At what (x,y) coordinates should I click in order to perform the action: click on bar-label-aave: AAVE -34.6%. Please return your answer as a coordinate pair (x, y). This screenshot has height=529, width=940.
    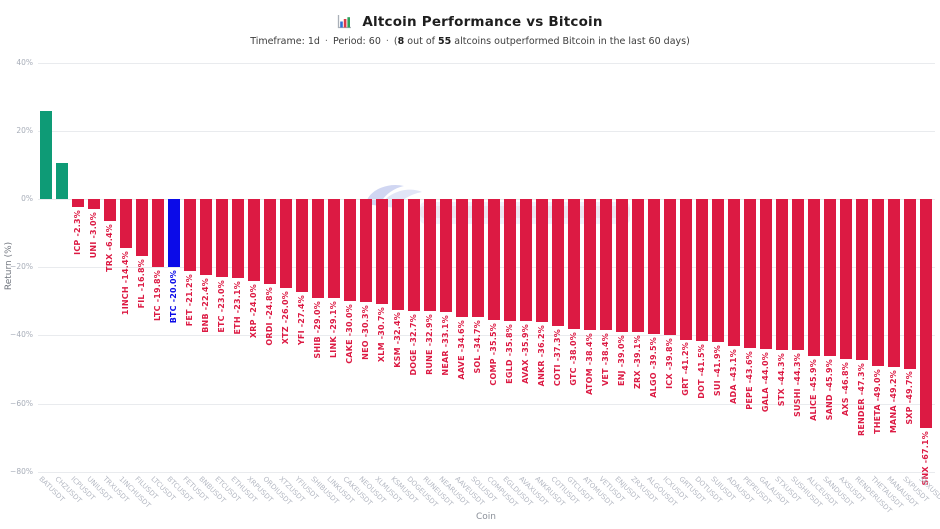
    Looking at the image, I should click on (461, 349).